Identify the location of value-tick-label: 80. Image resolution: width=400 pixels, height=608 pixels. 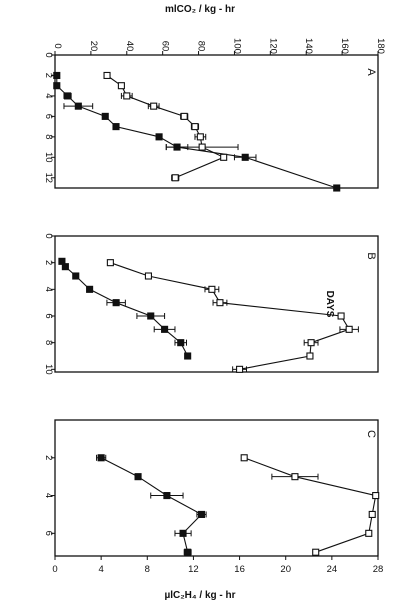
(201, 46).